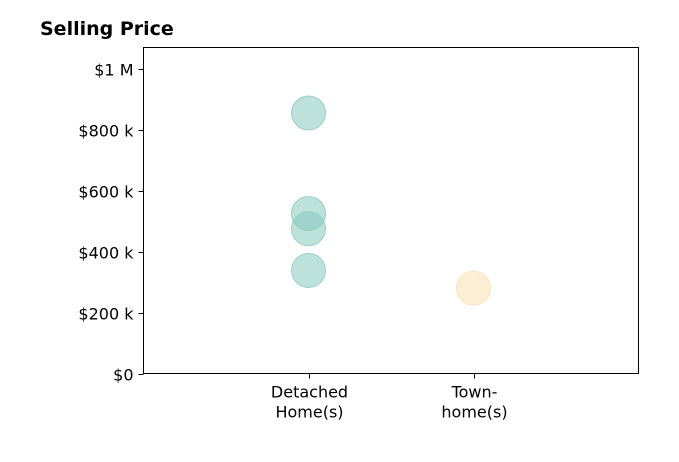  What do you see at coordinates (106, 314) in the screenshot?
I see `y-tick-label: $200 k` at bounding box center [106, 314].